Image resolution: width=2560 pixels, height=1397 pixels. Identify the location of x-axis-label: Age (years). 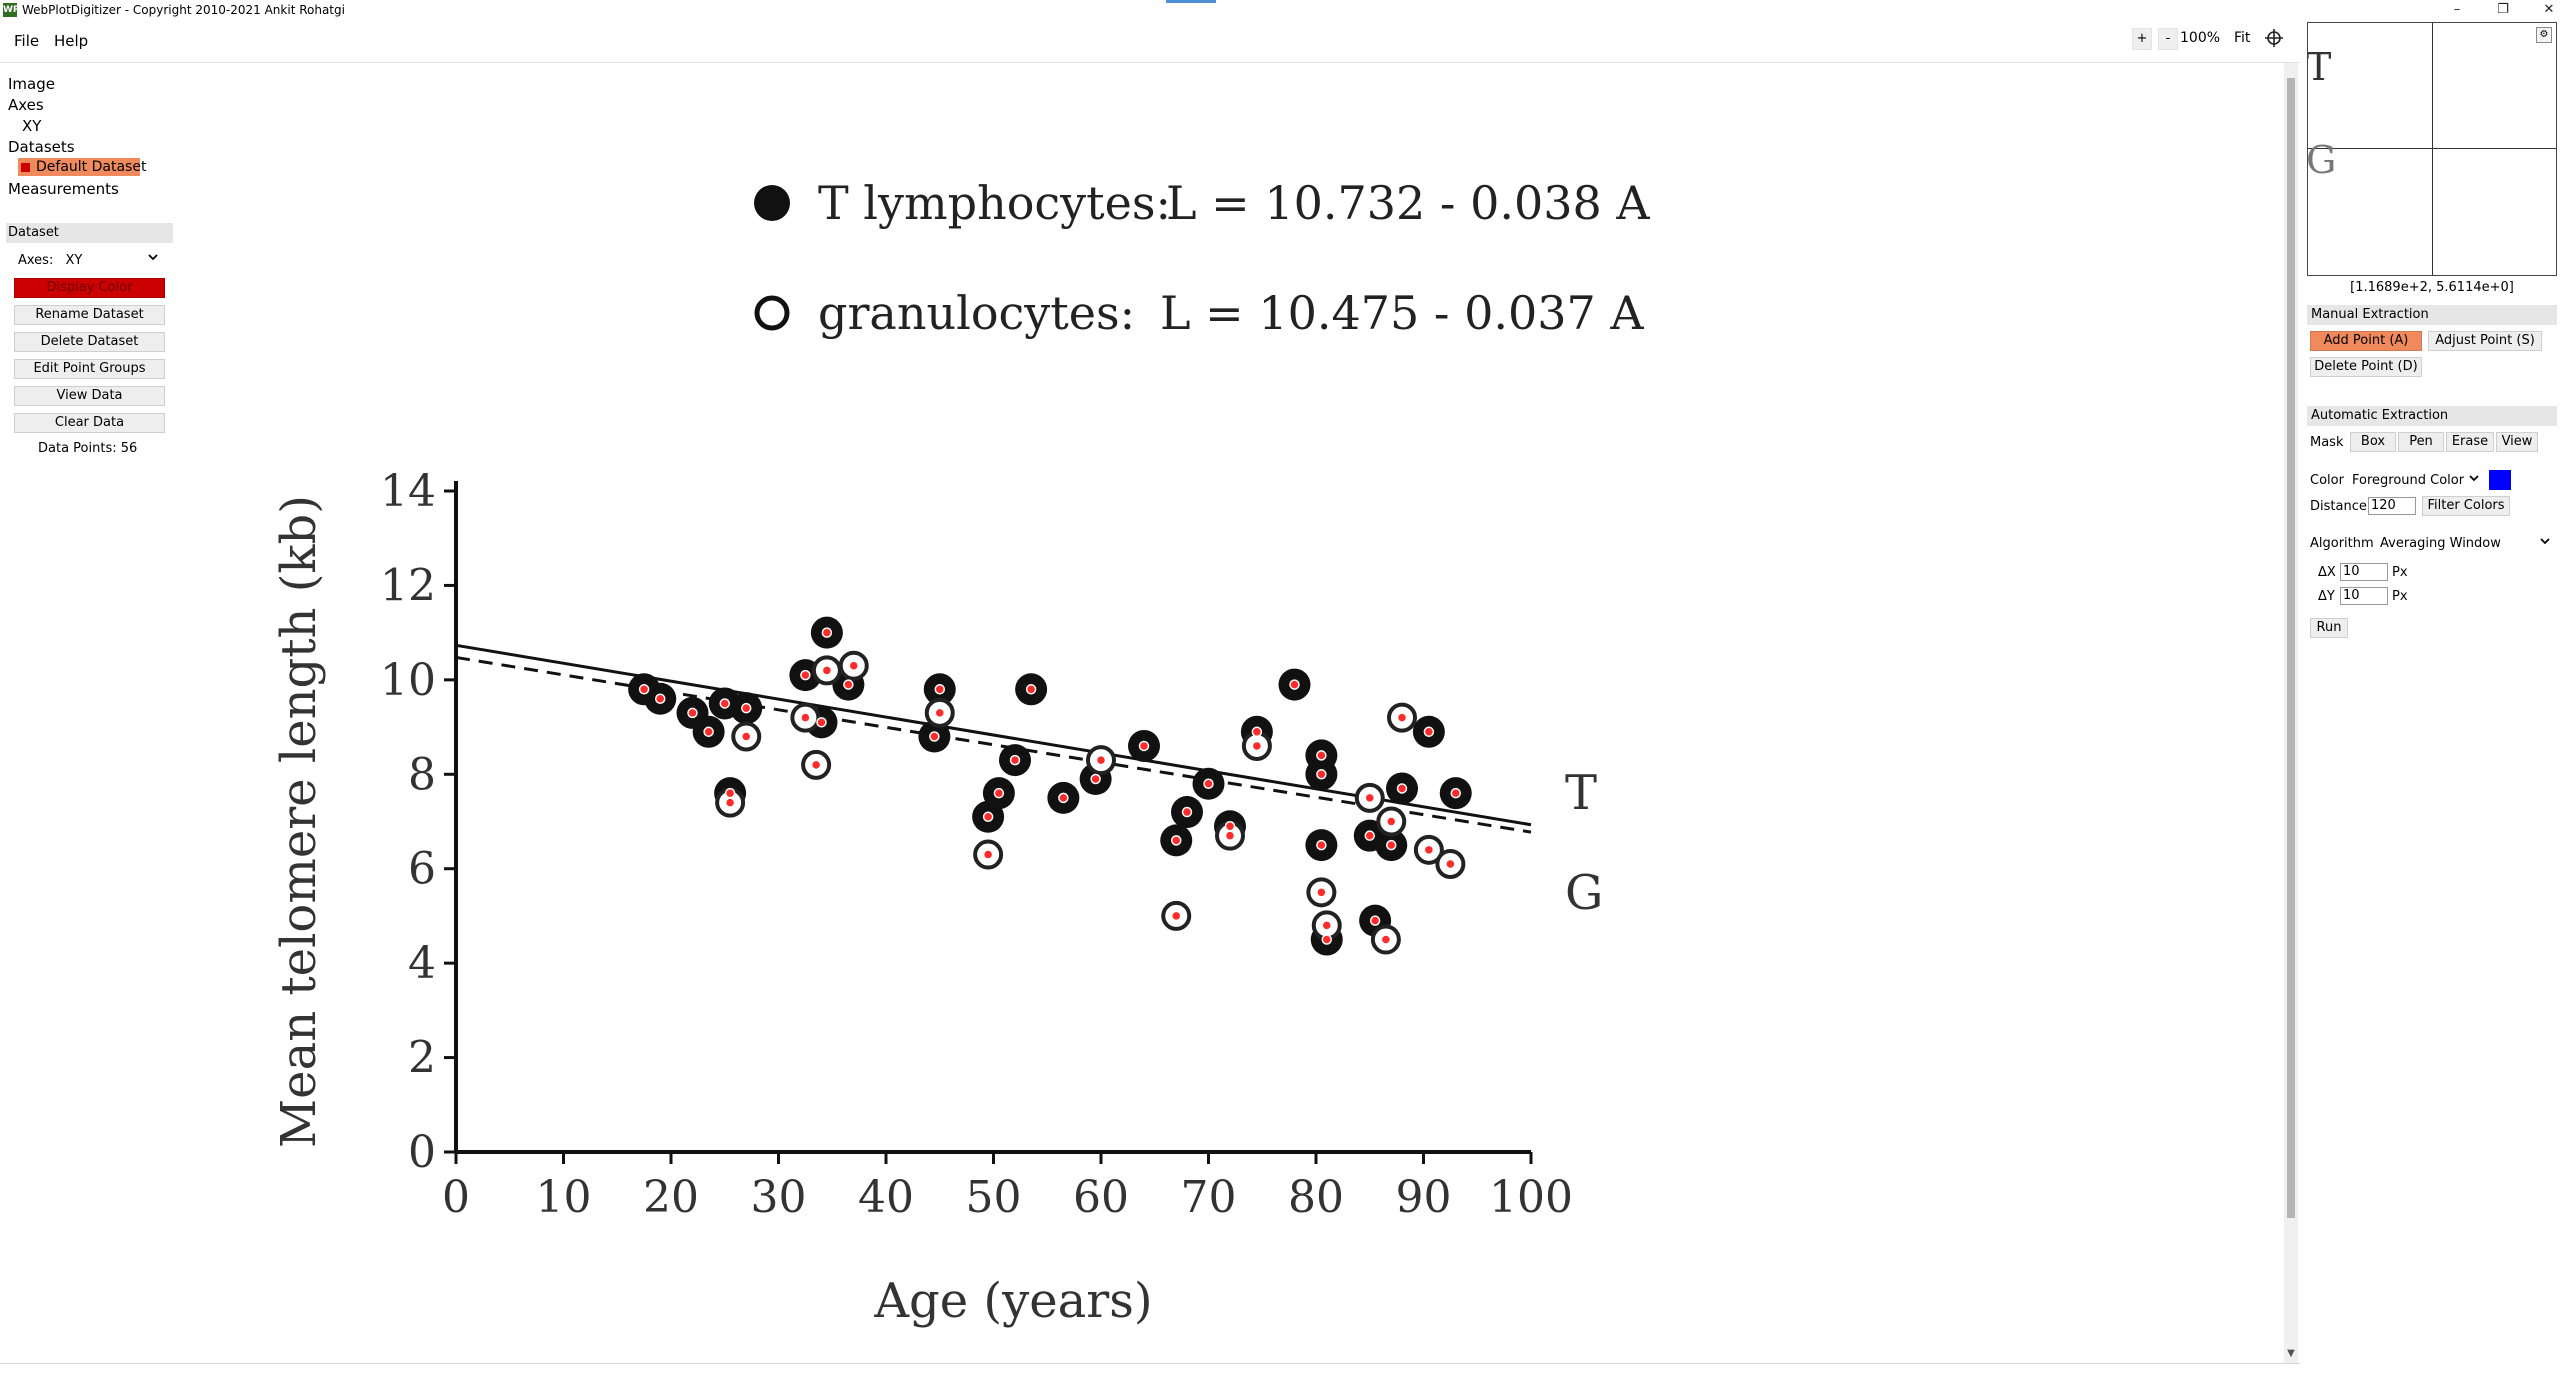
(1012, 1301).